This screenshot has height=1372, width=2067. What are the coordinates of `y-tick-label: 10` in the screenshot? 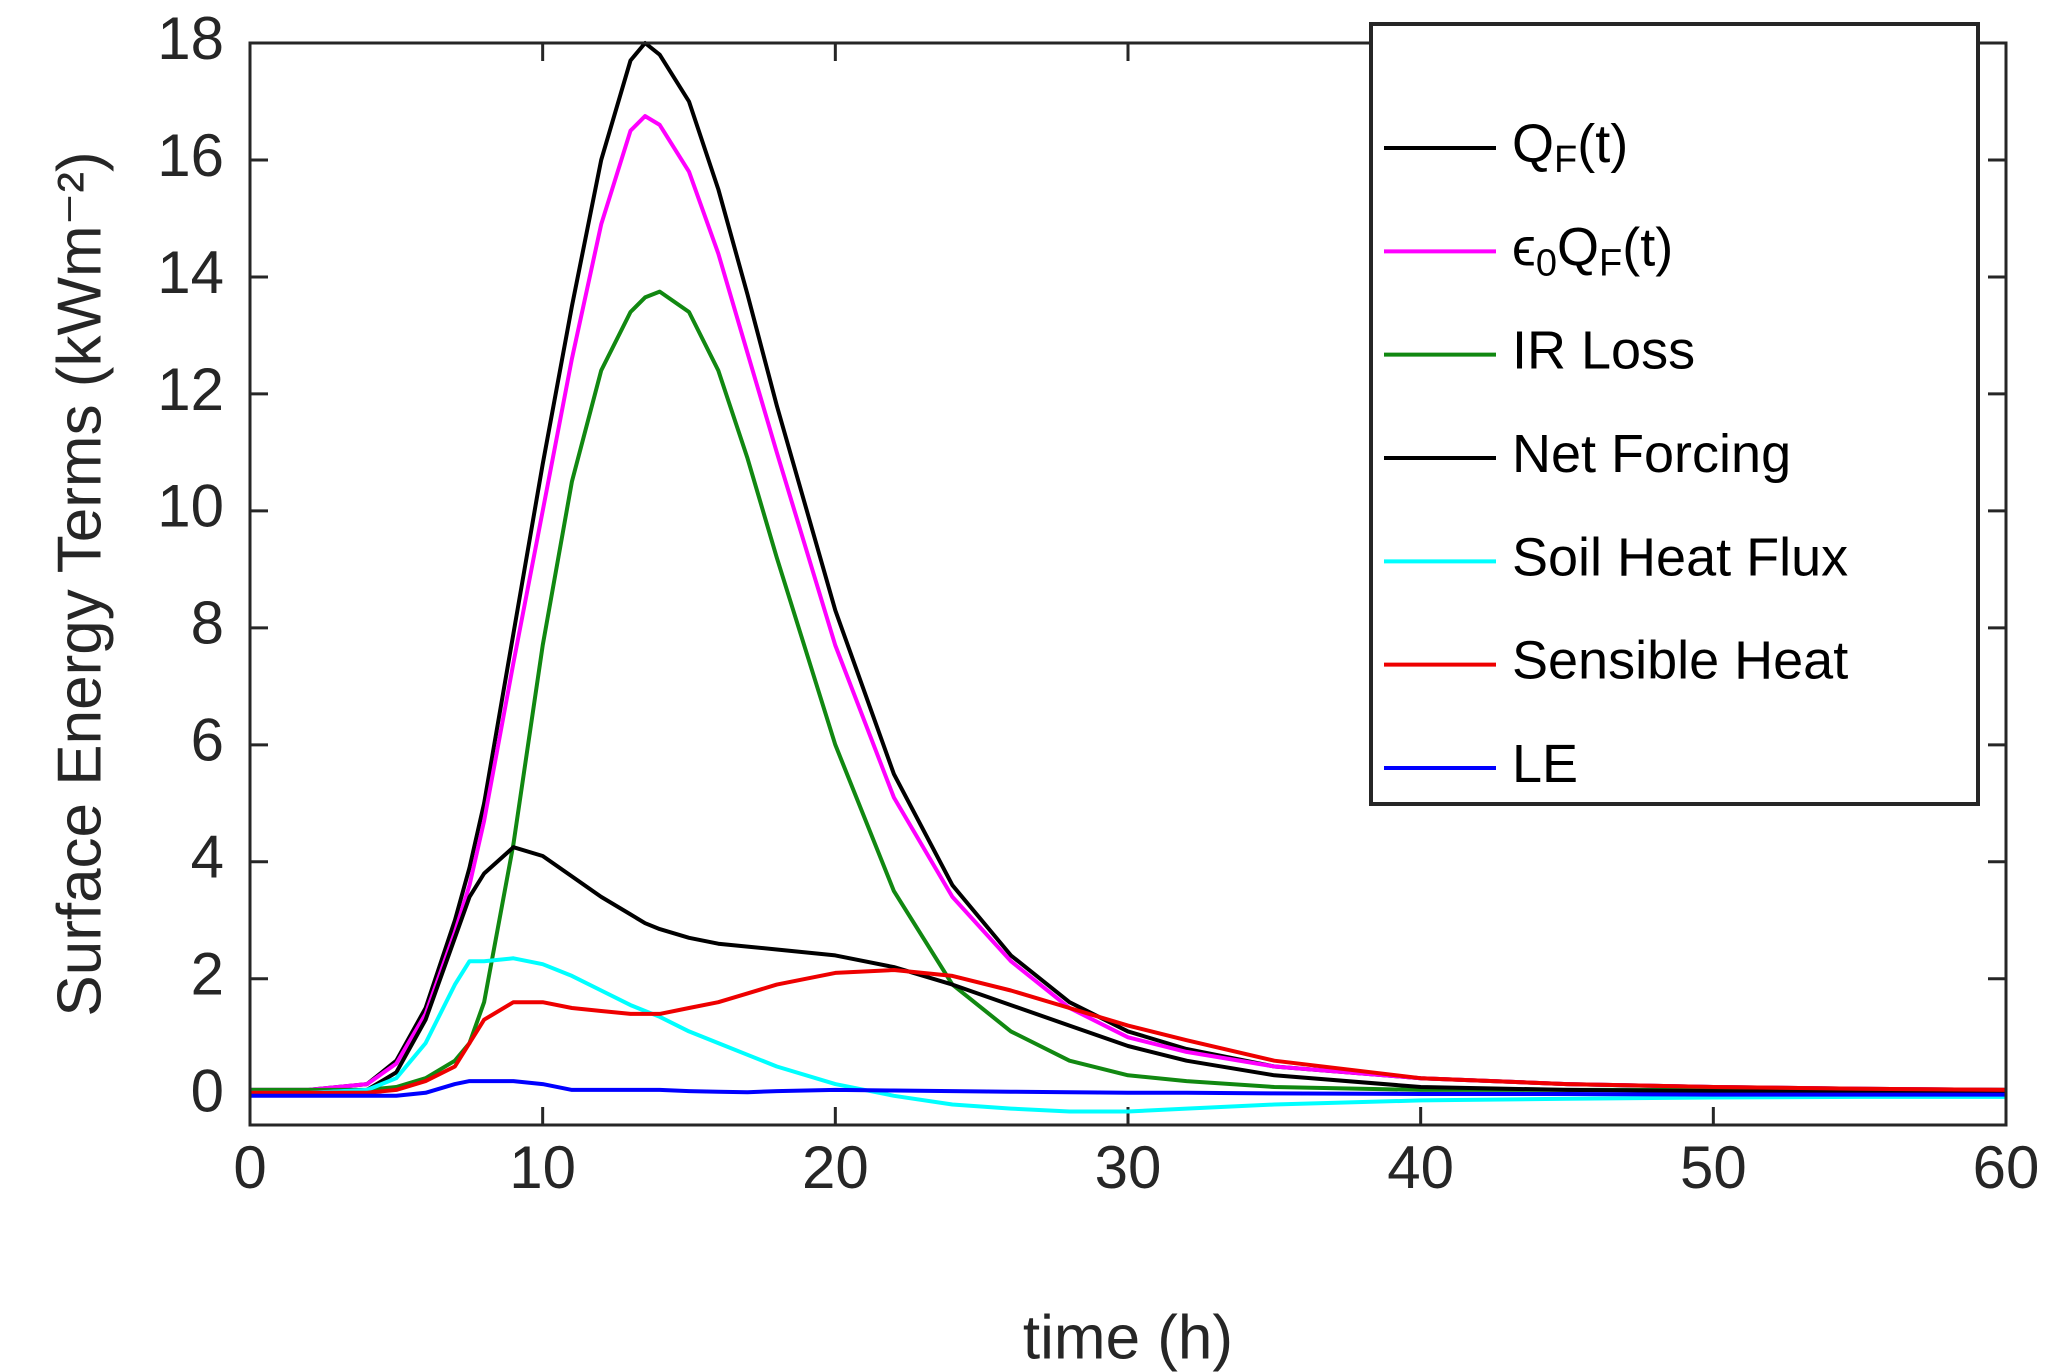 It's located at (190, 506).